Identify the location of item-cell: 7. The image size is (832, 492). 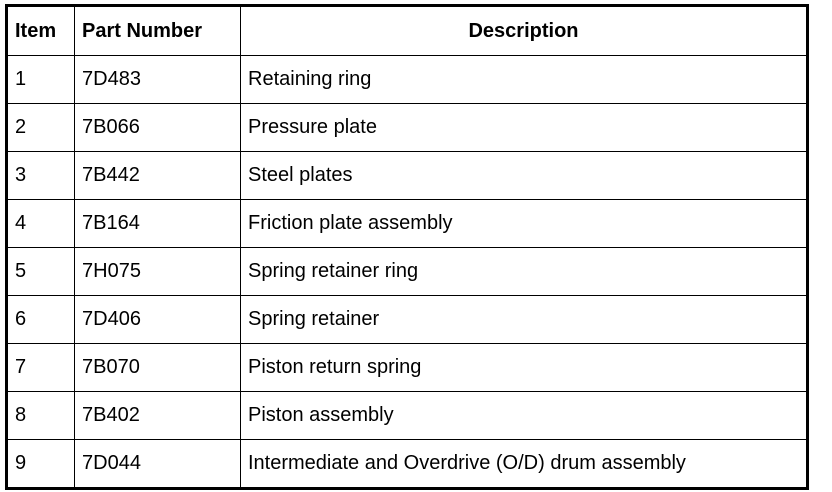
(40, 367).